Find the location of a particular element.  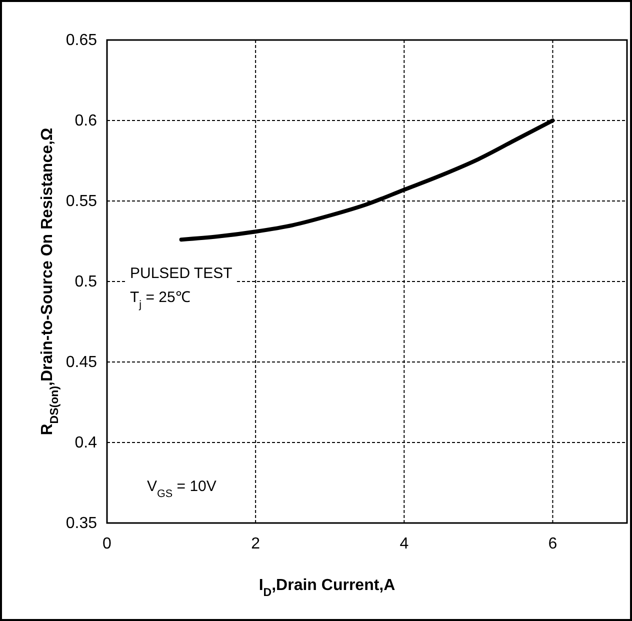

y-tick-label: 0.5 is located at coordinates (86, 282).